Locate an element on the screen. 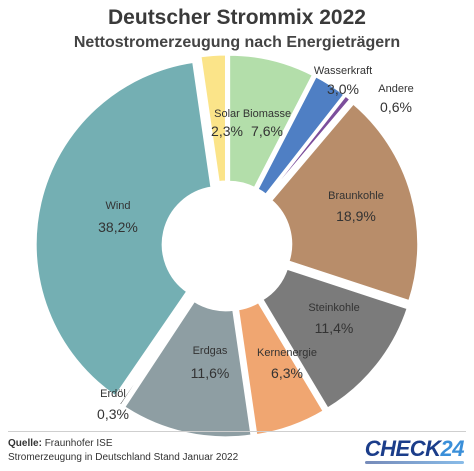 The image size is (474, 471). slice-braunkohle is located at coordinates (344, 202).